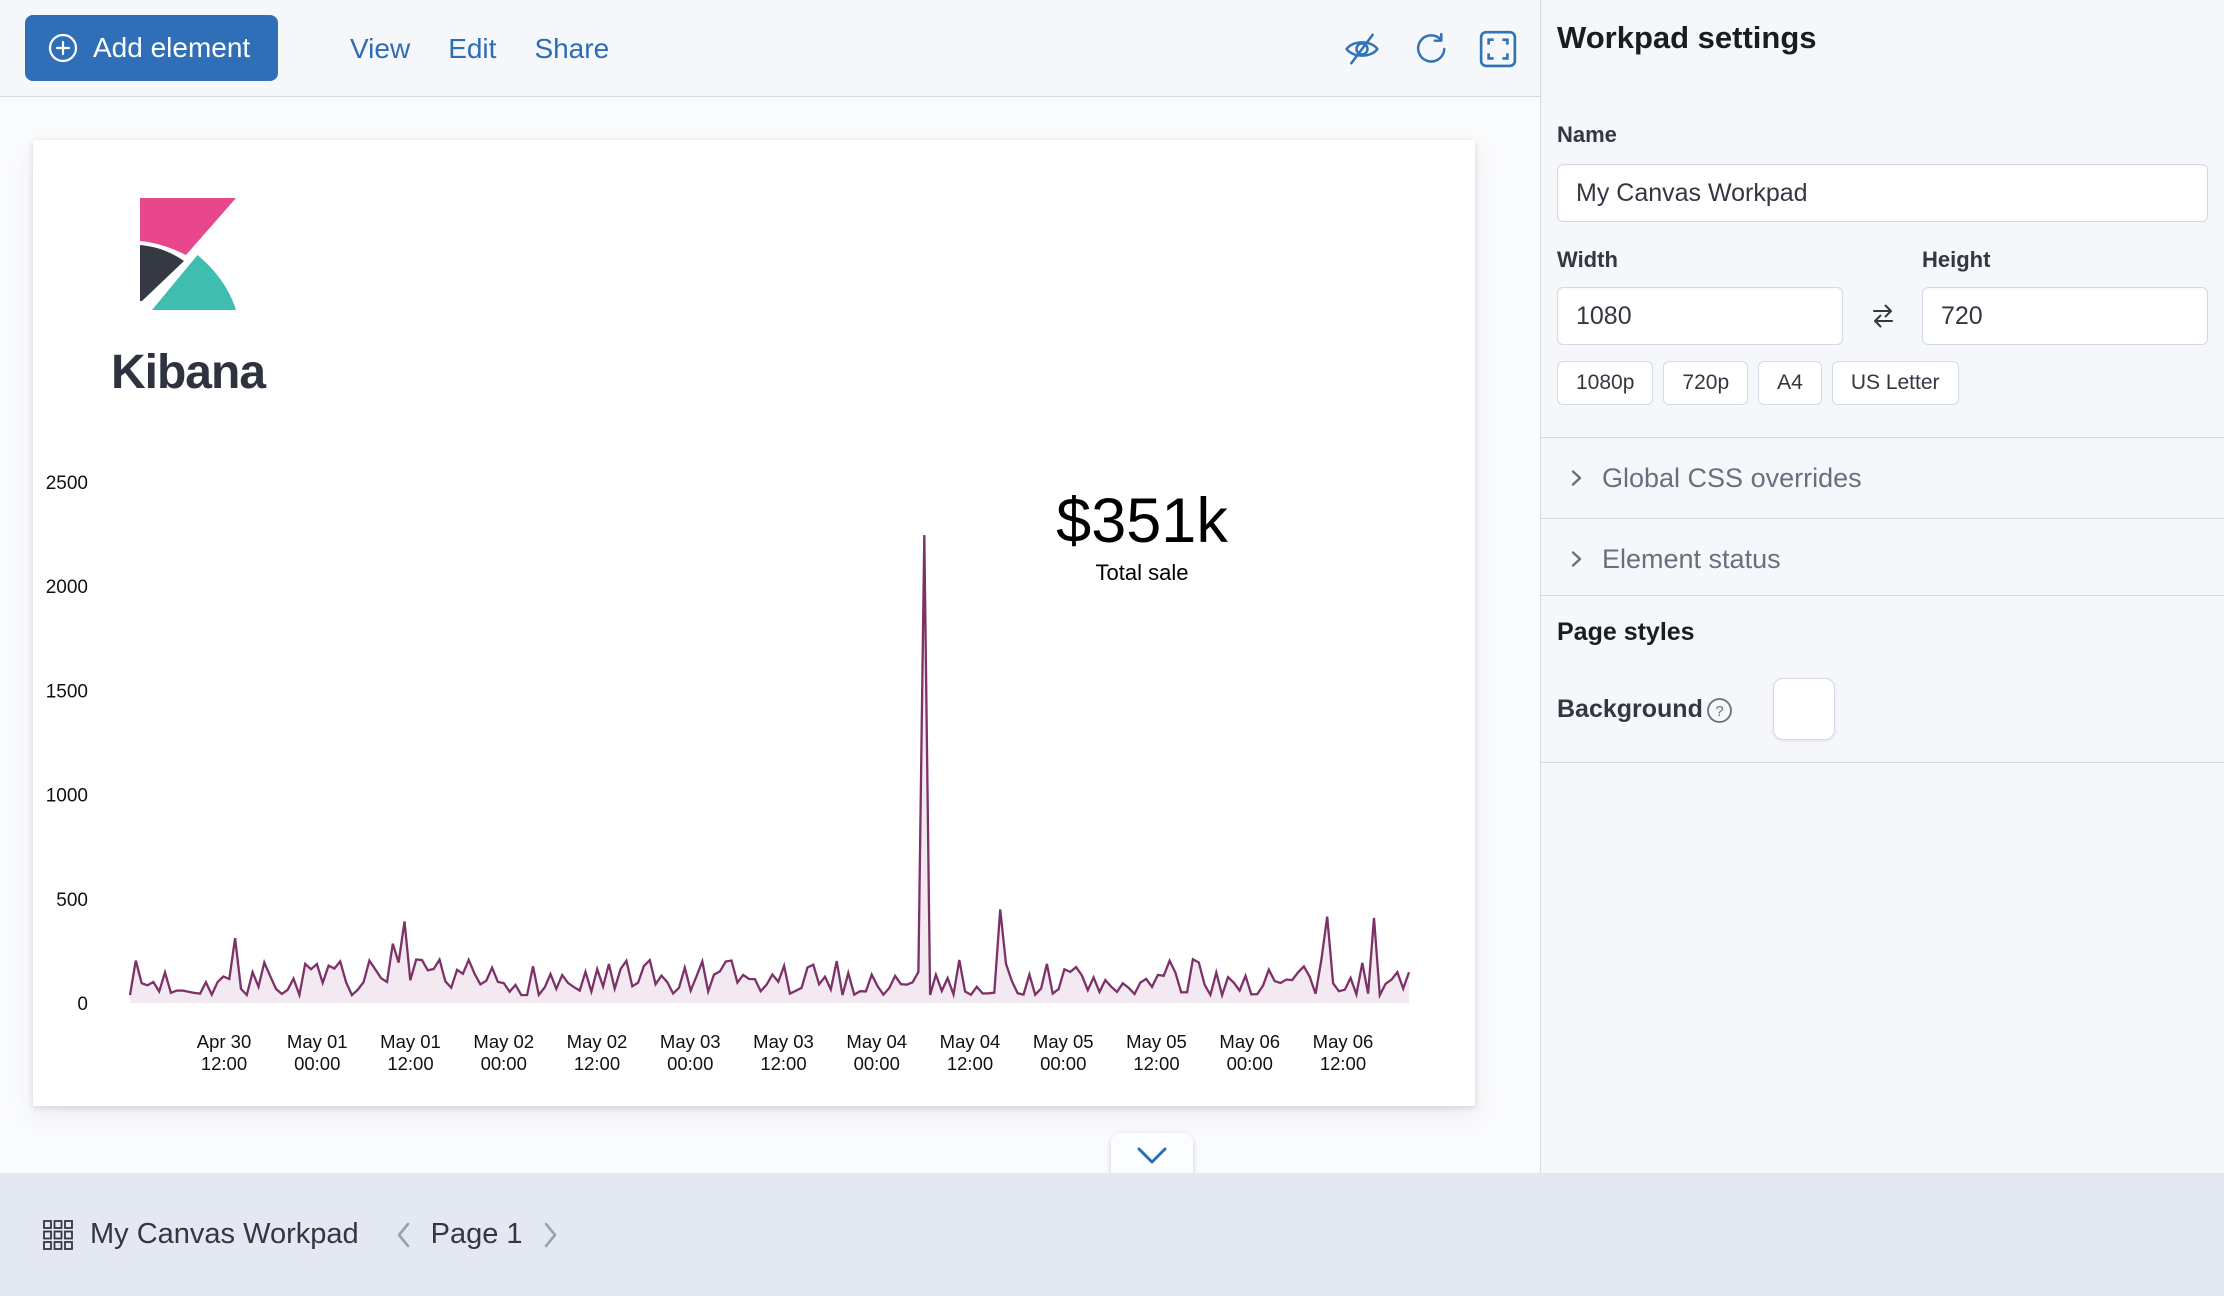 The height and width of the screenshot is (1296, 2224). What do you see at coordinates (2065, 316) in the screenshot?
I see `height-input` at bounding box center [2065, 316].